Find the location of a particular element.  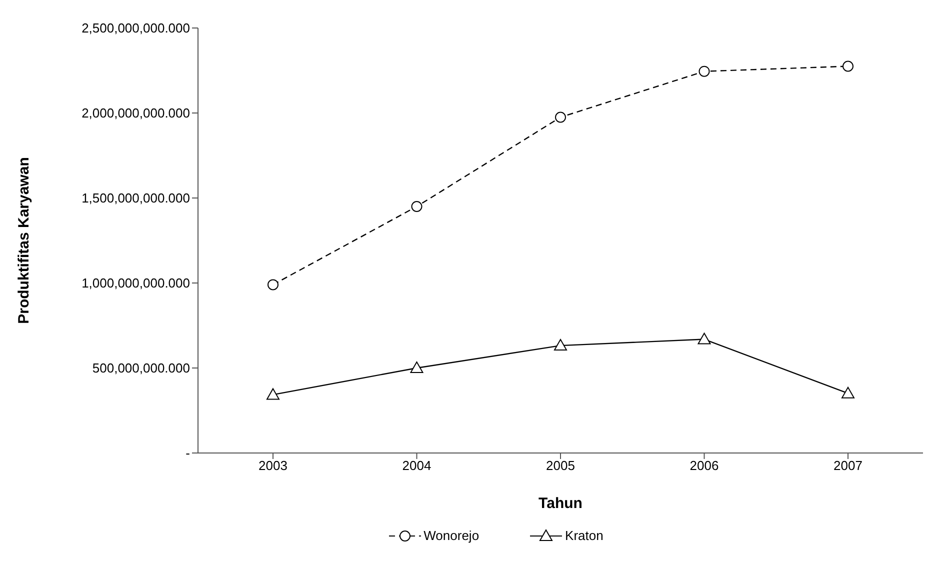

y-tick-label: 2,000,000,000.000 is located at coordinates (136, 113).